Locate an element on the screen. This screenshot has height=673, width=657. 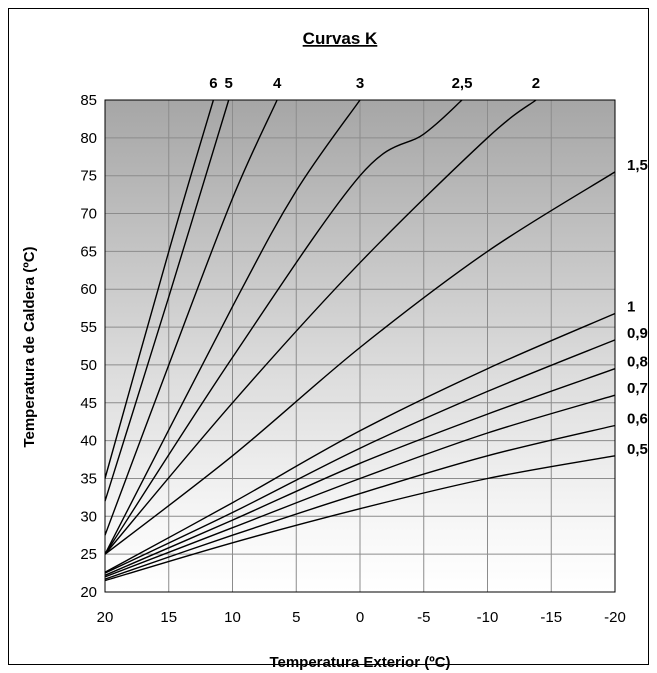
y-tick-label: 45 is located at coordinates (88, 403).